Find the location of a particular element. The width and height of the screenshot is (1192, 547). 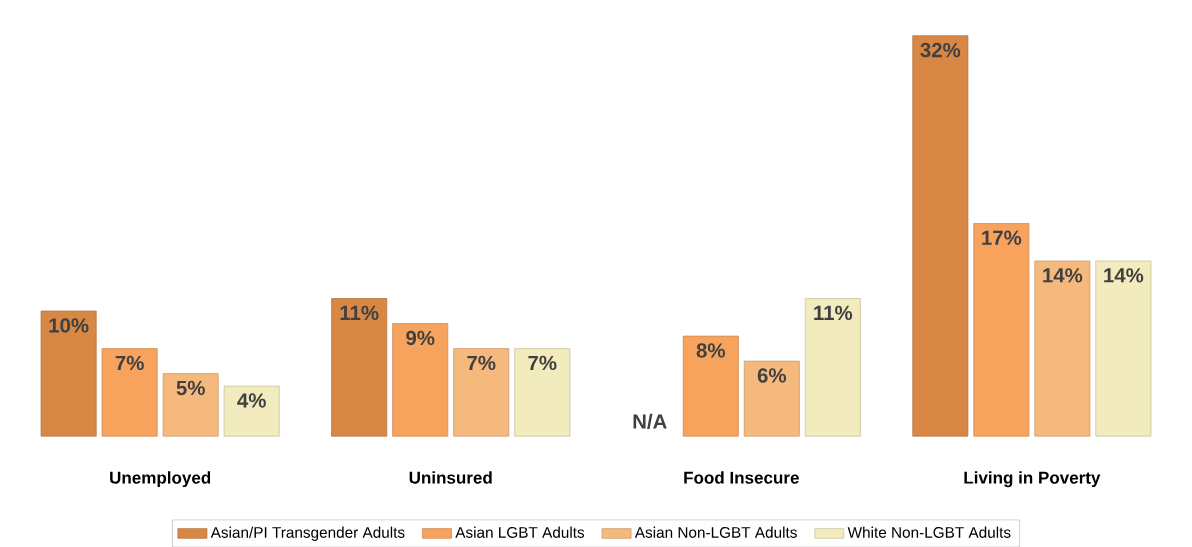

x-tick-label: Food Insecure is located at coordinates (741, 477).